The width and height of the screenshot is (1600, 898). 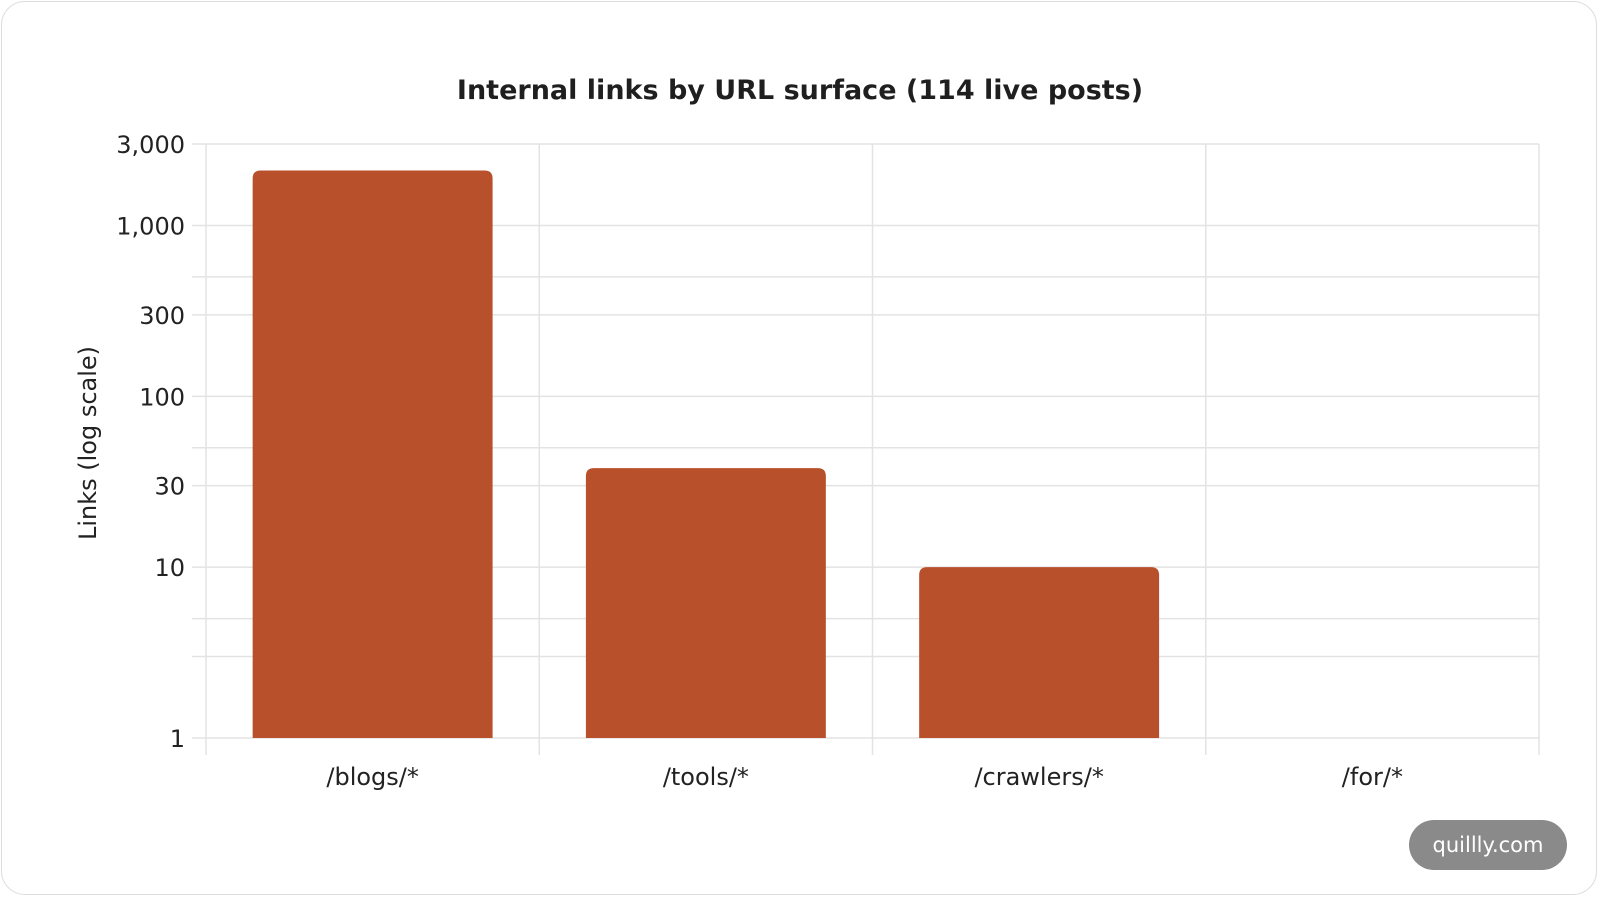 What do you see at coordinates (372, 454) in the screenshot?
I see `bar-blogs` at bounding box center [372, 454].